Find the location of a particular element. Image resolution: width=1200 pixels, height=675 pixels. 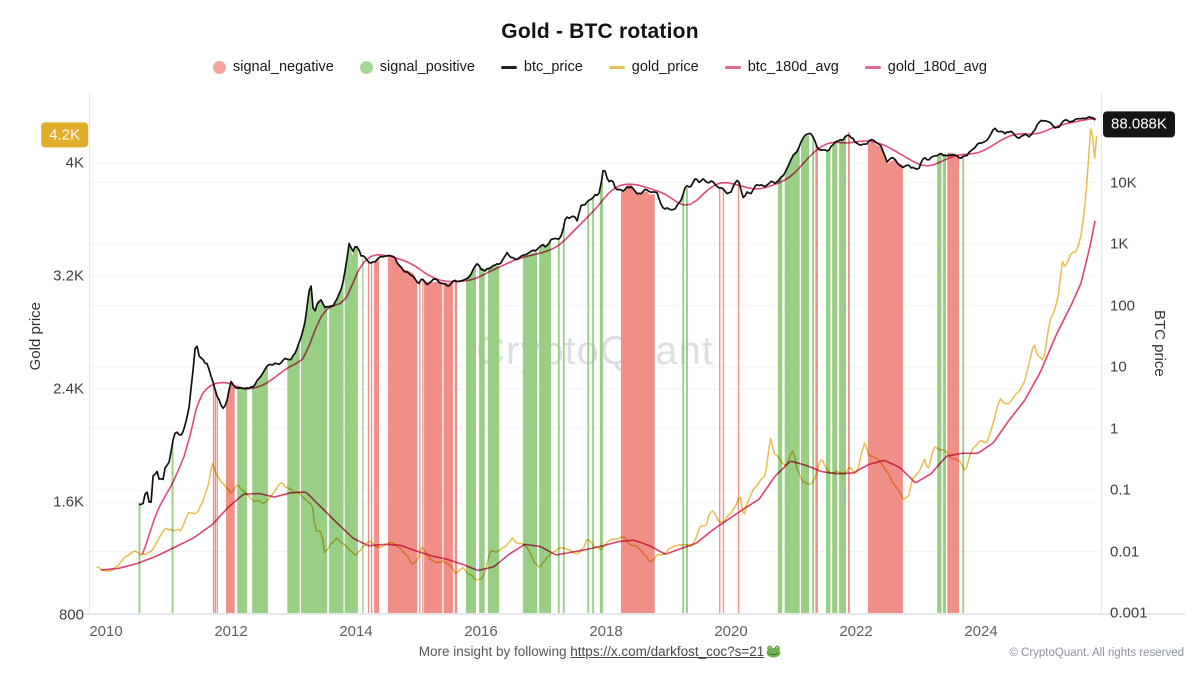

footer-link: https://x.com/darkfost_coc?s=21 is located at coordinates (667, 651).